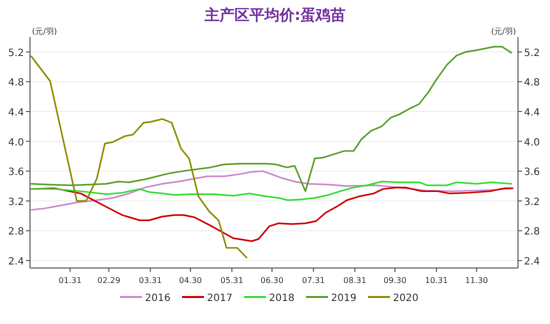  What do you see at coordinates (532, 172) in the screenshot?
I see `y2-tick-label: 3.6` at bounding box center [532, 172].